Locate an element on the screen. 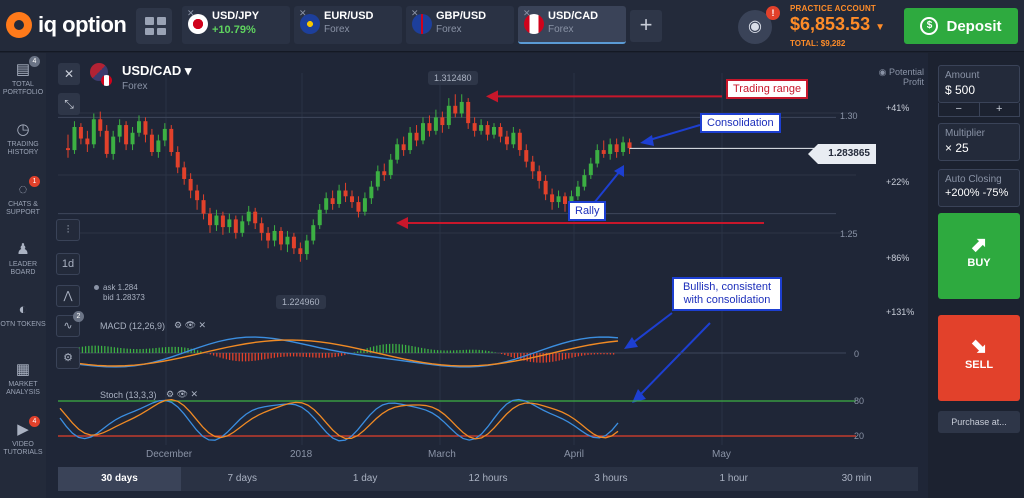  sidebar-item-otn: ◐ OTN TOKENS is located at coordinates (23, 315).